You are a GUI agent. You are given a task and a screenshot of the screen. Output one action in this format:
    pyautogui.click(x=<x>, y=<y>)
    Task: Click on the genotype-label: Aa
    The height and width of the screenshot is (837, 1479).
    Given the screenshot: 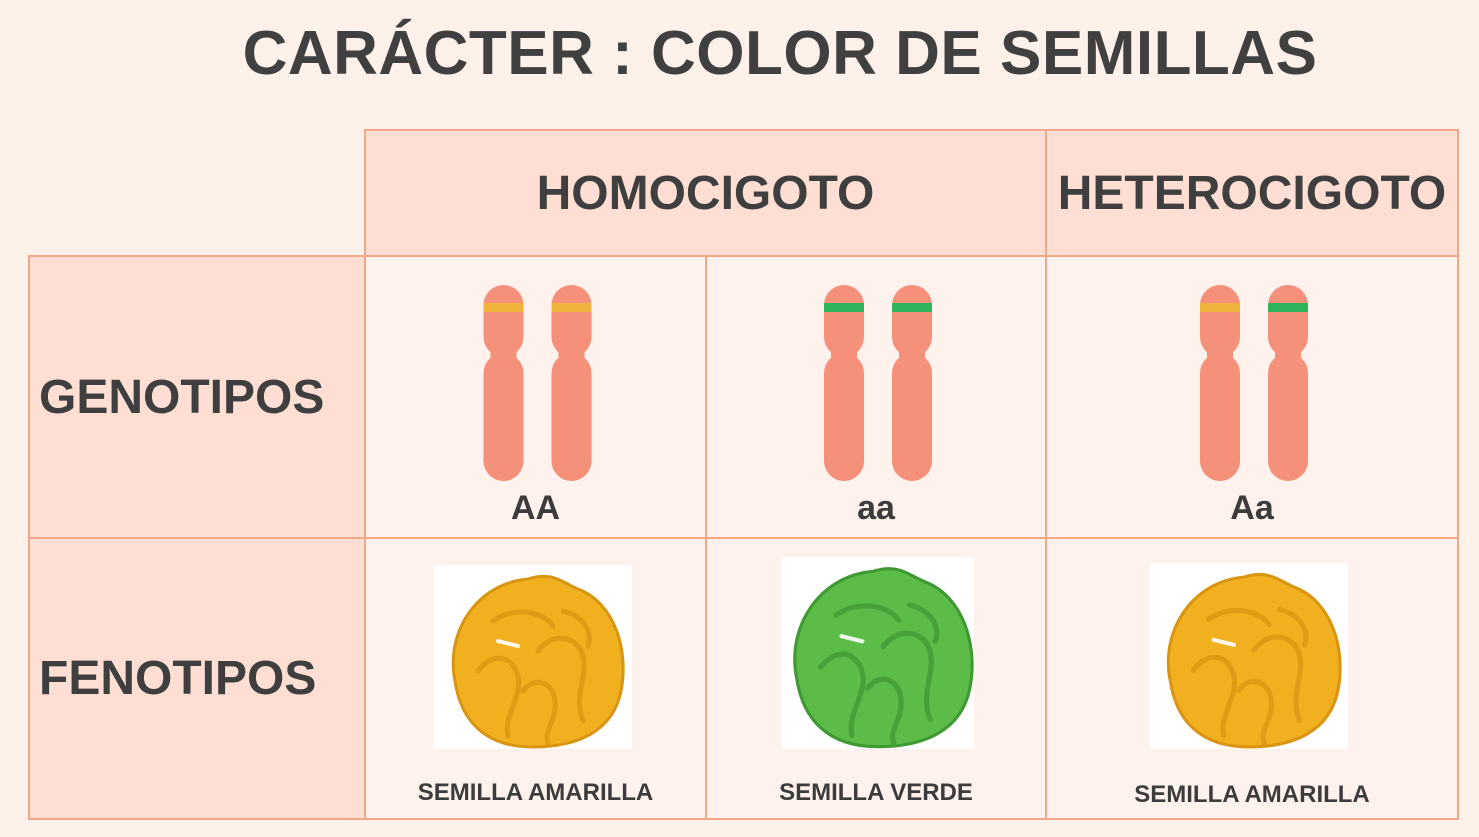 What is the action you would take?
    pyautogui.click(x=1252, y=508)
    